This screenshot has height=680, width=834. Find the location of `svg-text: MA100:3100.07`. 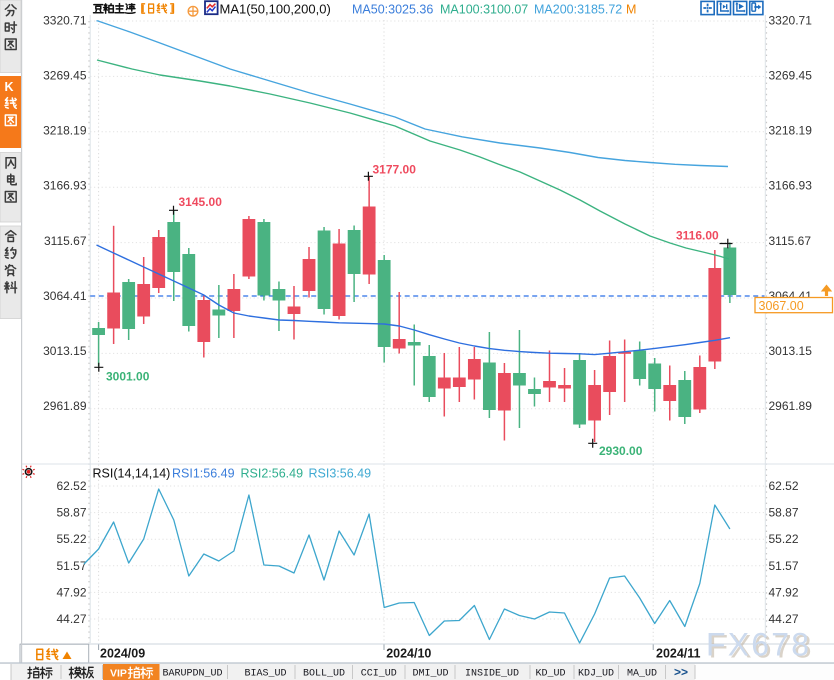

svg-text: MA100:3100.07 is located at coordinates (484, 10).